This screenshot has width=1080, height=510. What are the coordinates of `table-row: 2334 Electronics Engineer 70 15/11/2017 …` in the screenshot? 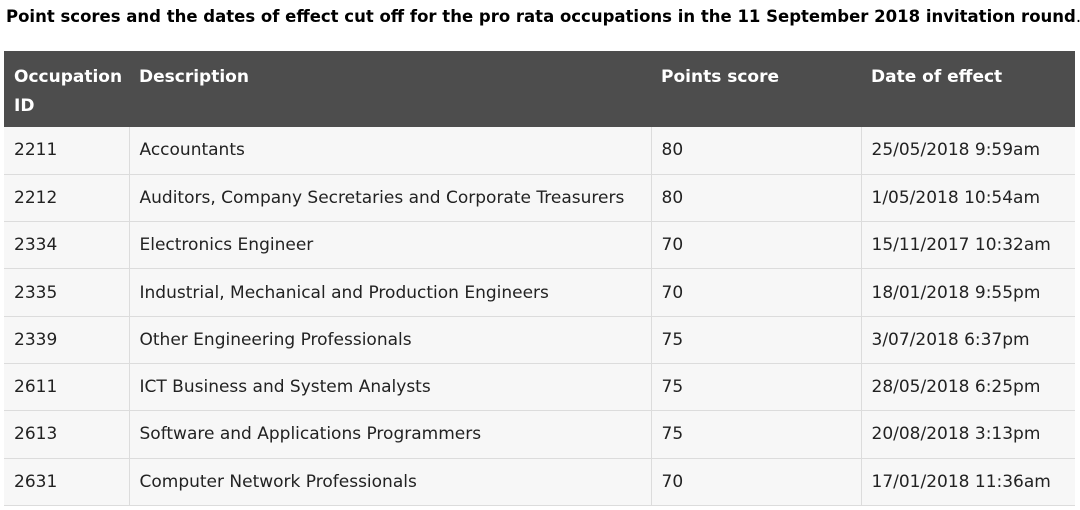 It's located at (539, 245).